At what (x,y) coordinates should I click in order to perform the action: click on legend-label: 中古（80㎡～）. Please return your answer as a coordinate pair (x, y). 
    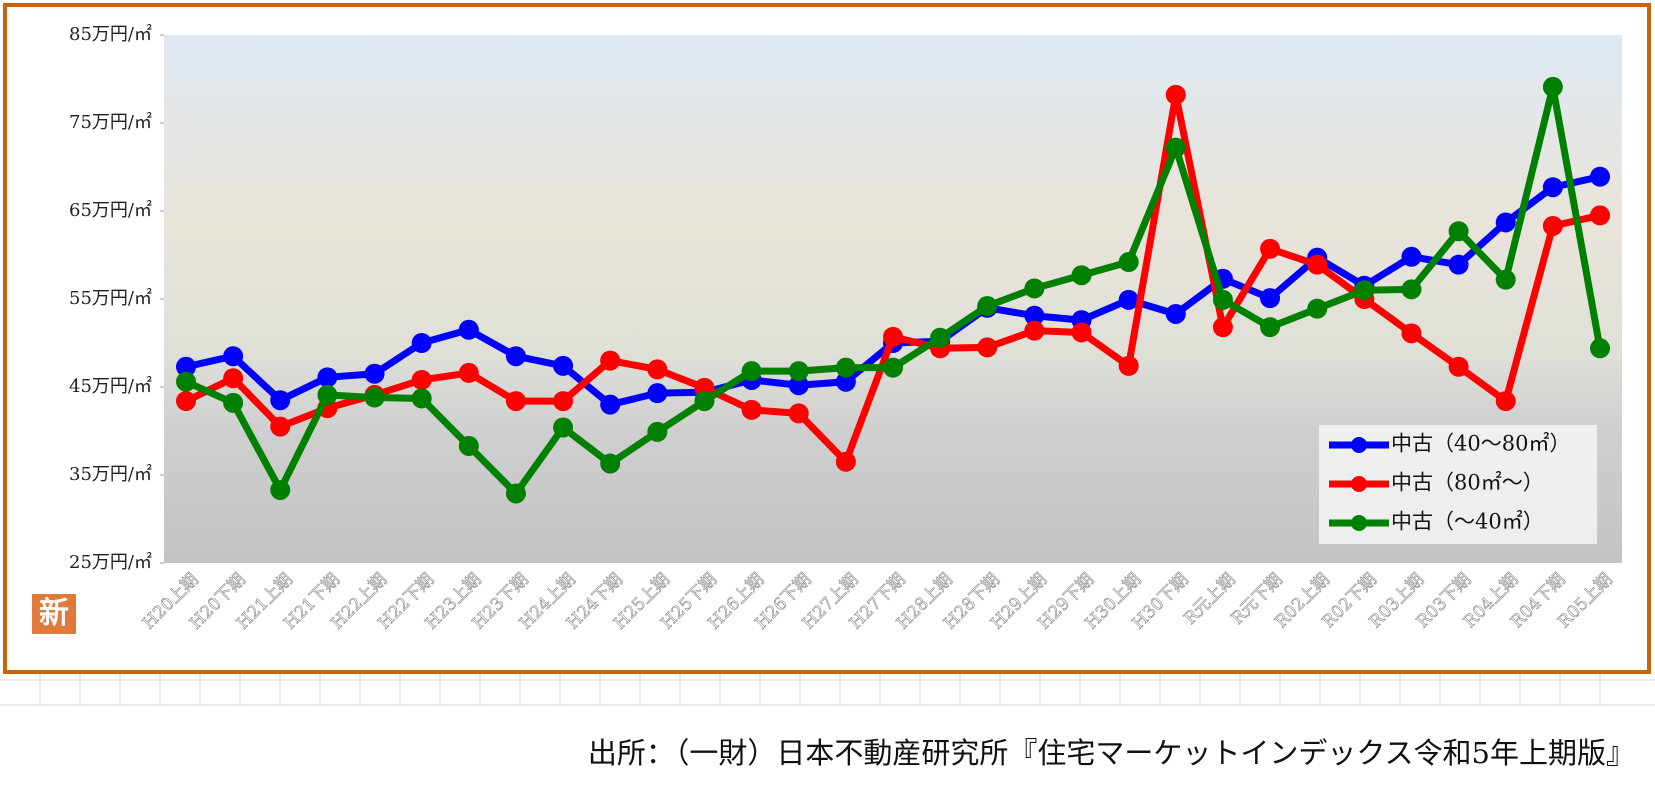
    Looking at the image, I should click on (1467, 483).